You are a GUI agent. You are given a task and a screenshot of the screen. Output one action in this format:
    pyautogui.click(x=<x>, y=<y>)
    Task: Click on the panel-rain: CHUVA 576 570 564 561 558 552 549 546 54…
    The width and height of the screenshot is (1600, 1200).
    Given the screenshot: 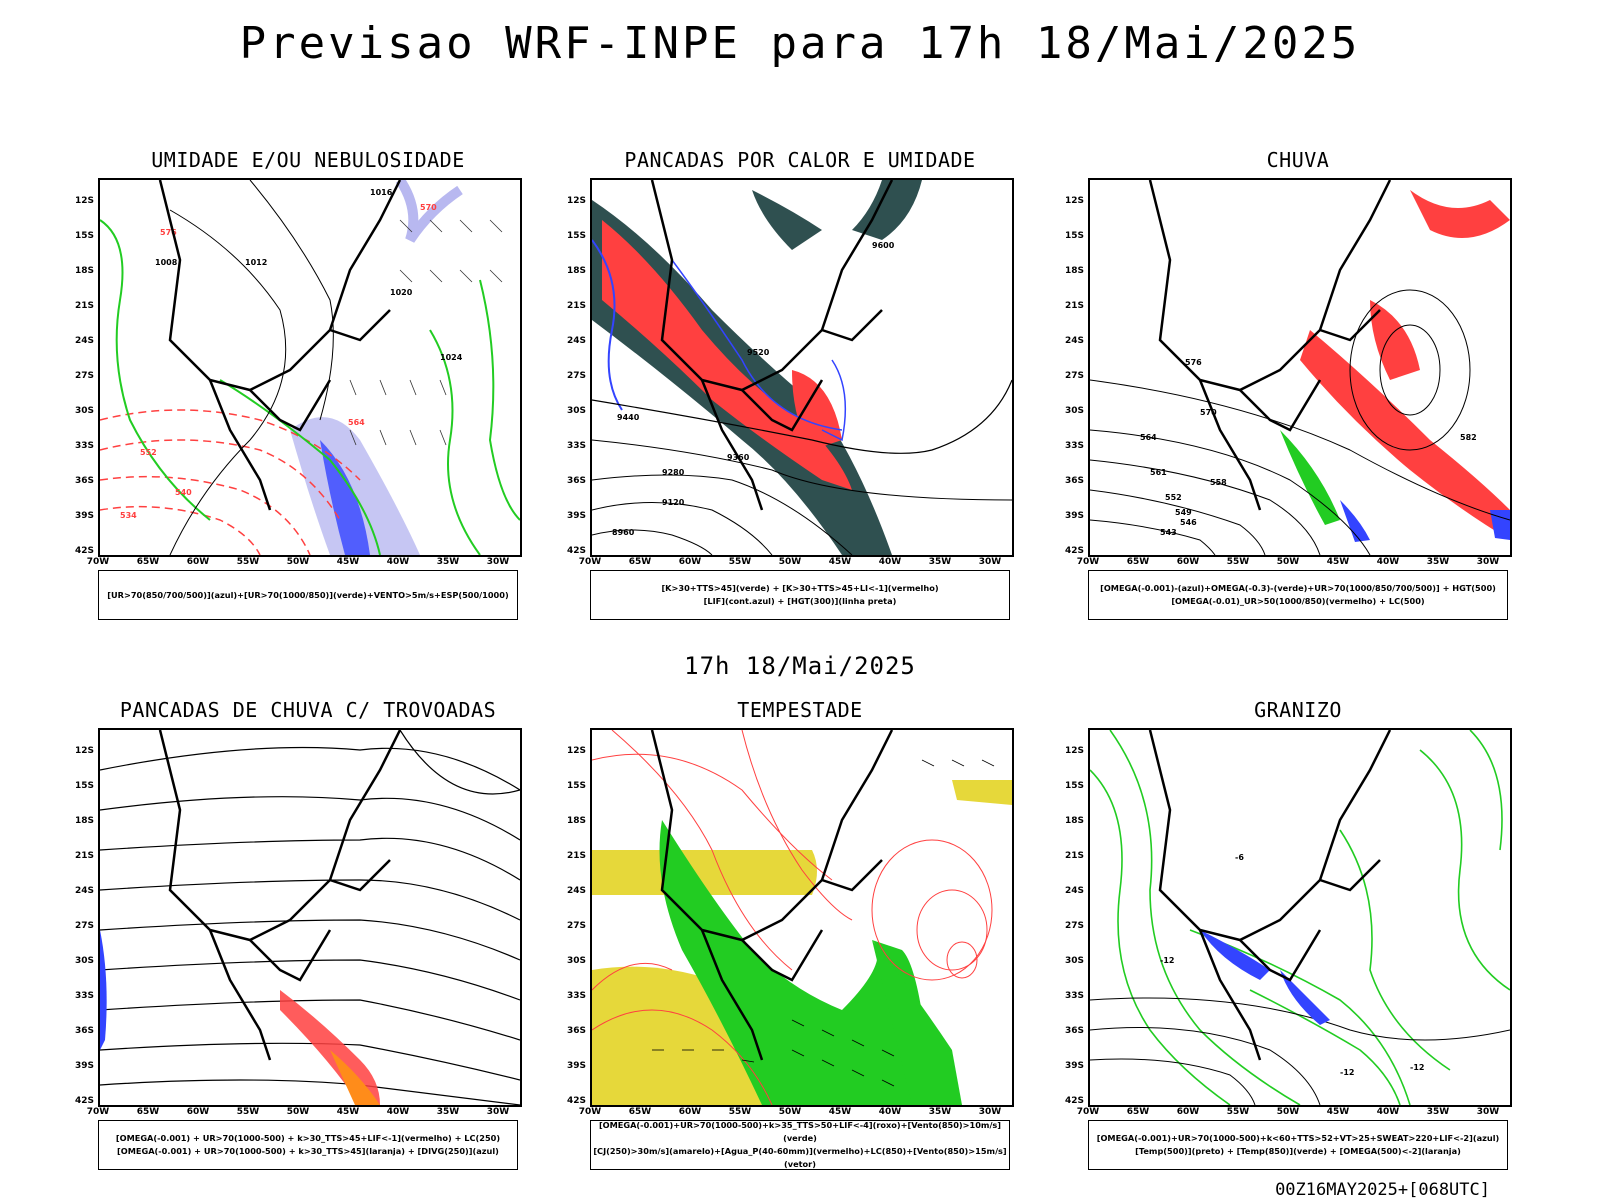 What is the action you would take?
    pyautogui.click(x=1298, y=393)
    